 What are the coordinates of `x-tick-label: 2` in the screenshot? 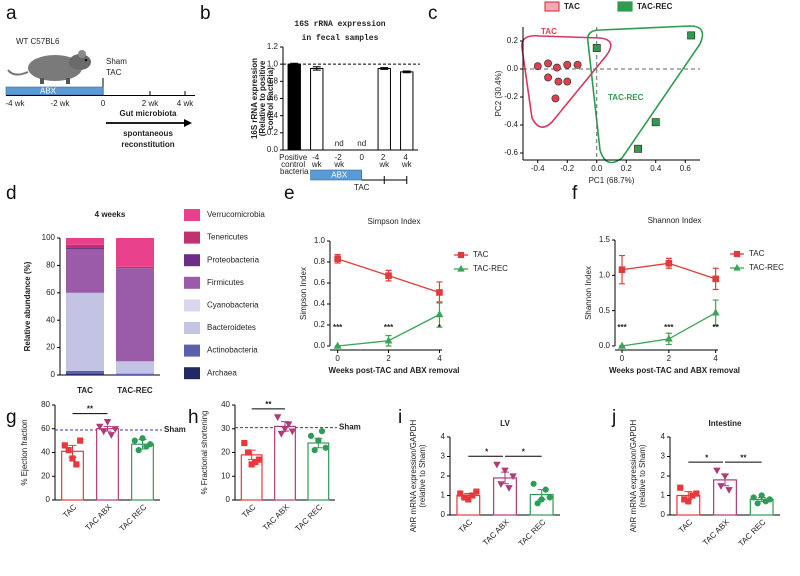 It's located at (669, 358).